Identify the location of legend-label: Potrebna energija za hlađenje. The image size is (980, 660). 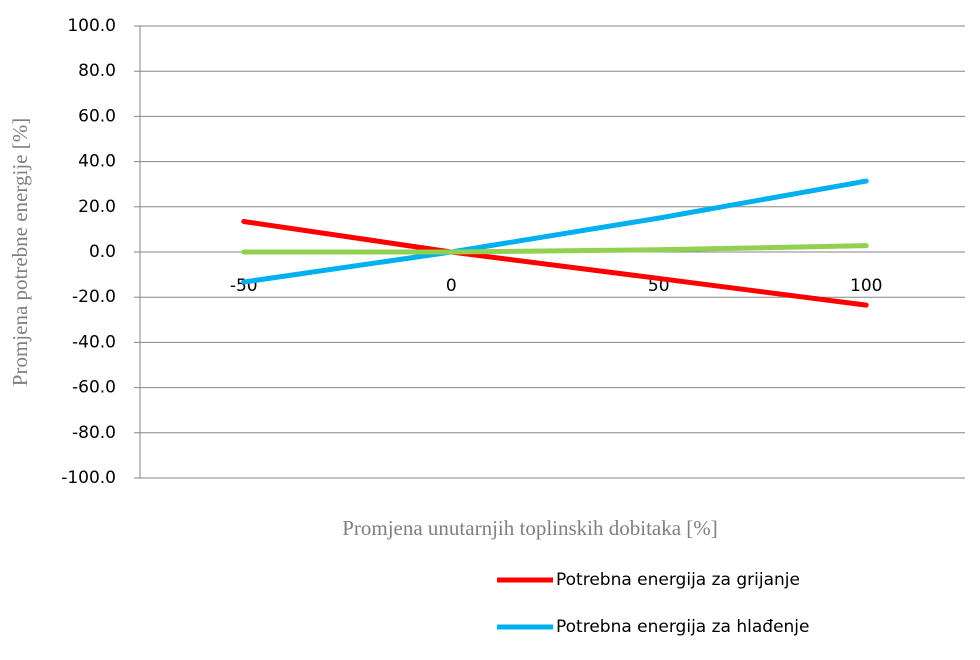
(682, 627).